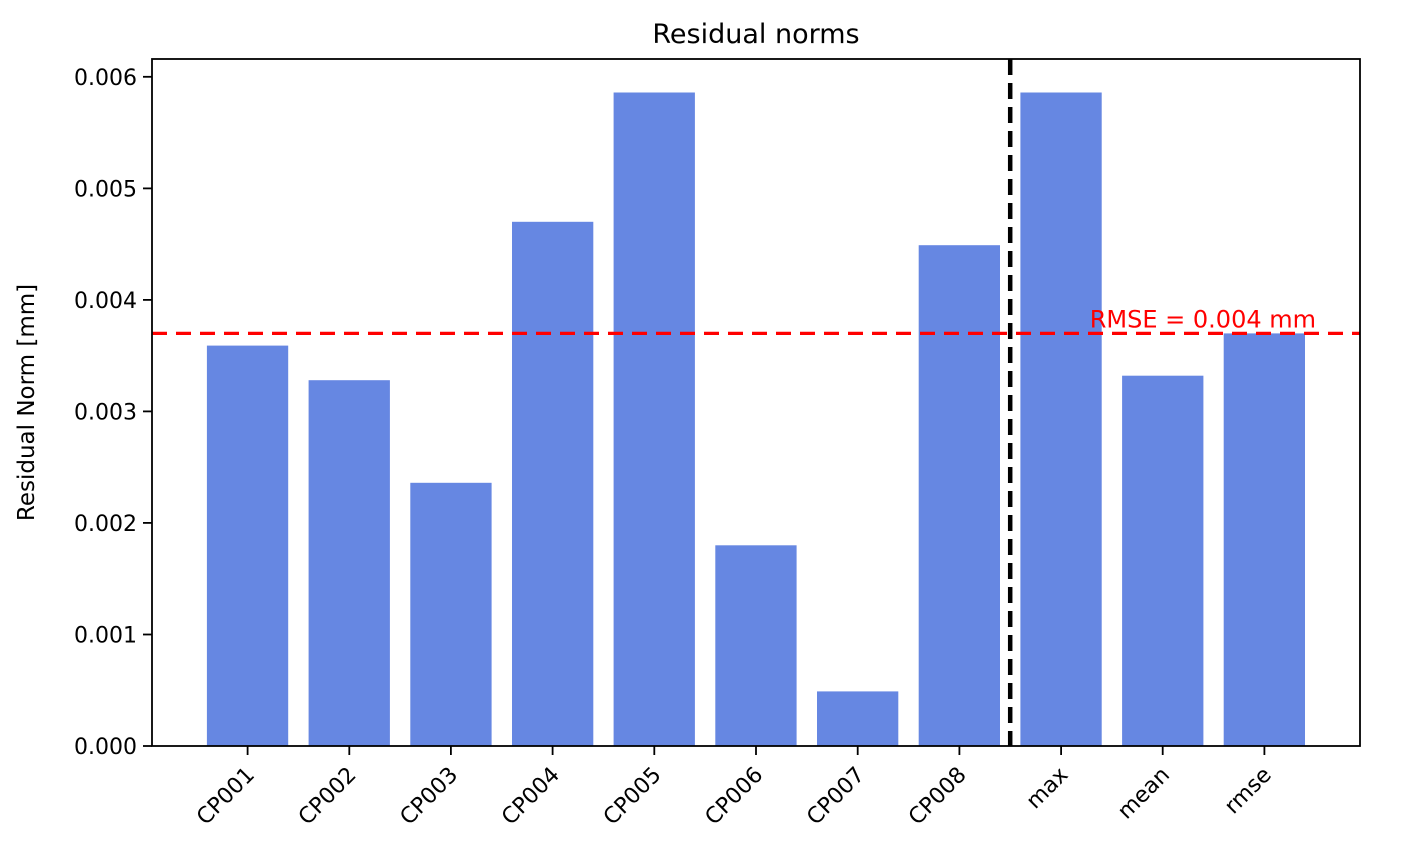 The image size is (1419, 859). What do you see at coordinates (858, 718) in the screenshot?
I see `bar-CP007` at bounding box center [858, 718].